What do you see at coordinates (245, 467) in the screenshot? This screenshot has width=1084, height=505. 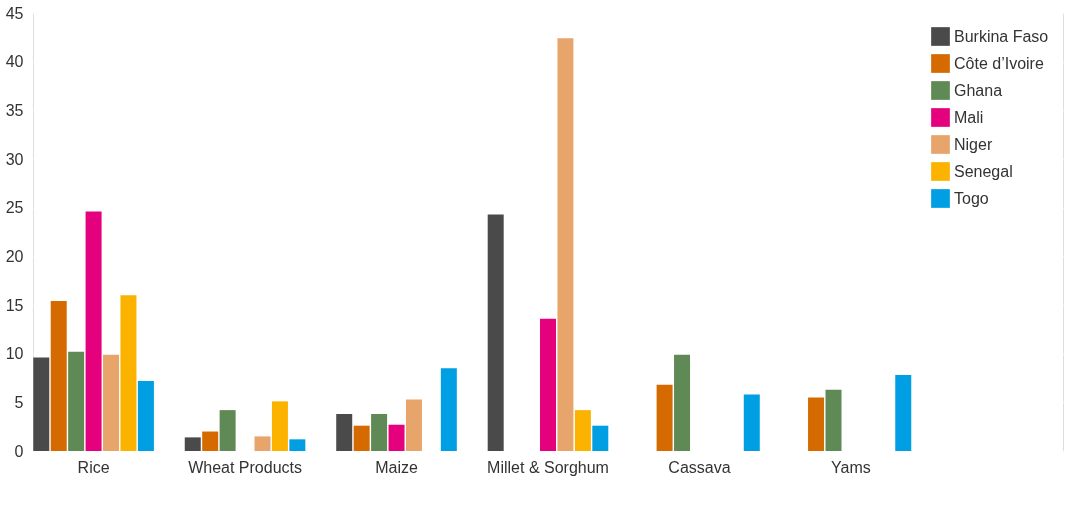 I see `x-tick-label: Wheat Products` at bounding box center [245, 467].